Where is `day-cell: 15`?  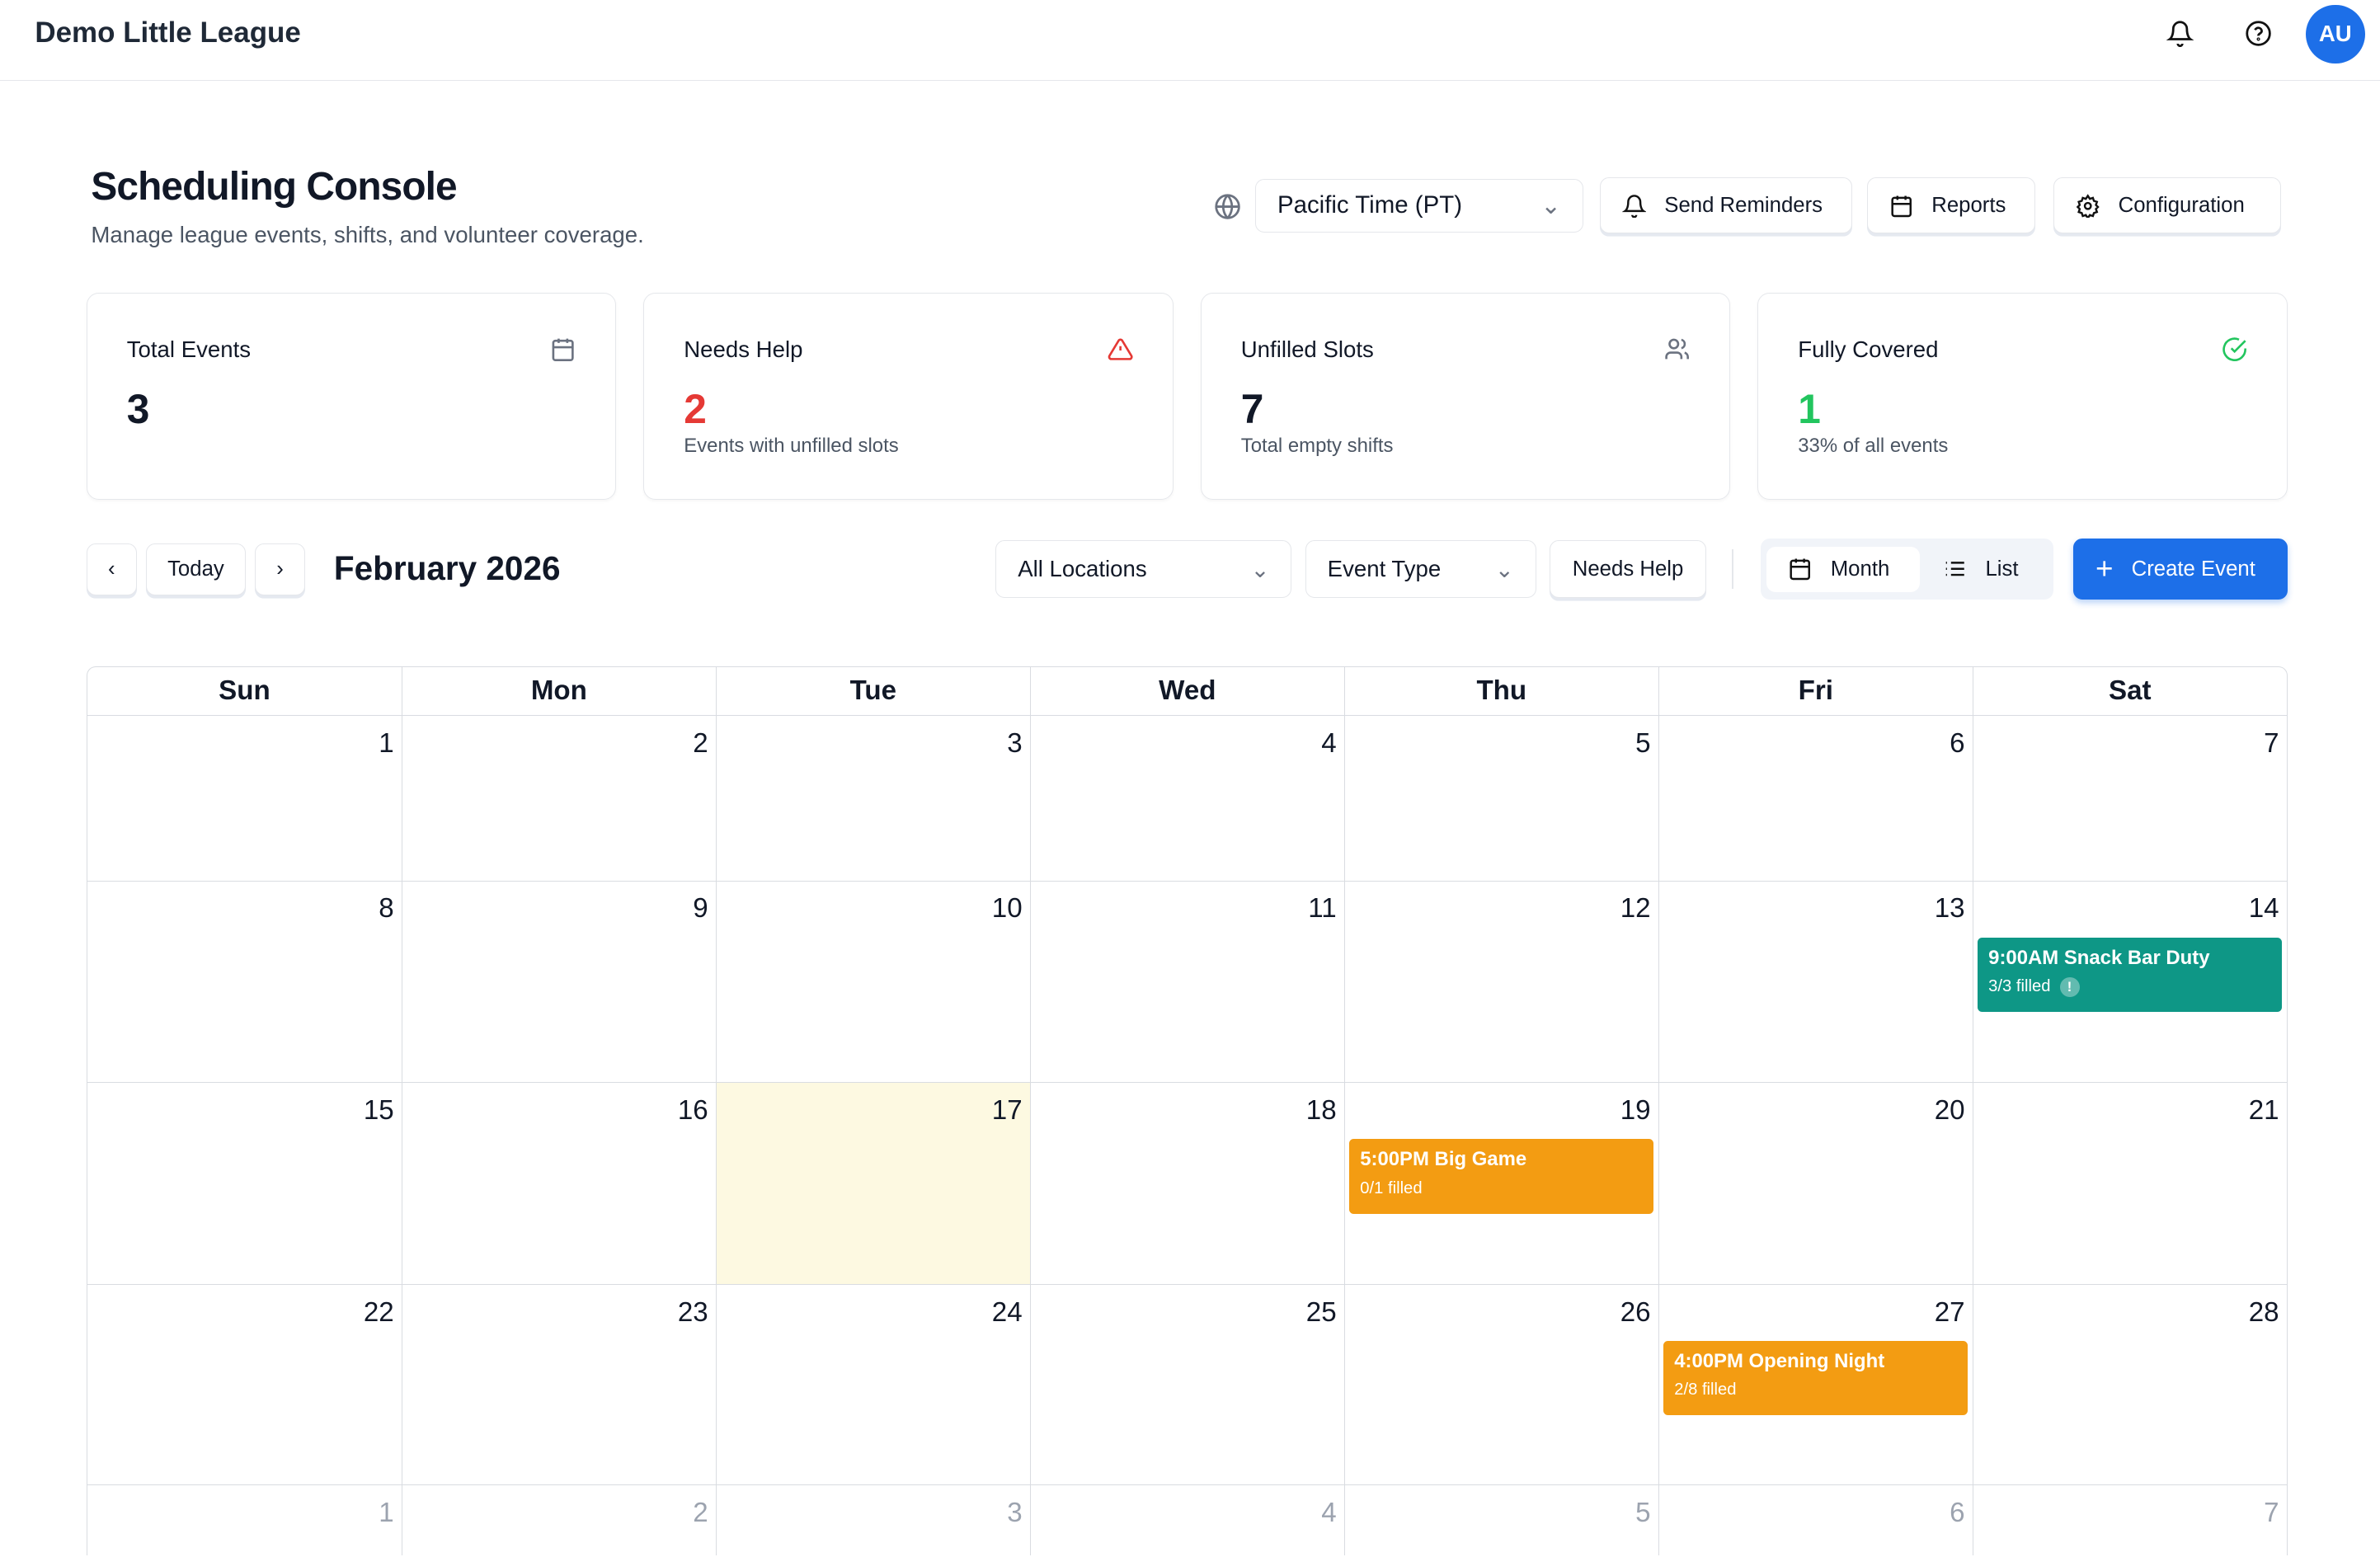
day-cell: 15 is located at coordinates (244, 1183).